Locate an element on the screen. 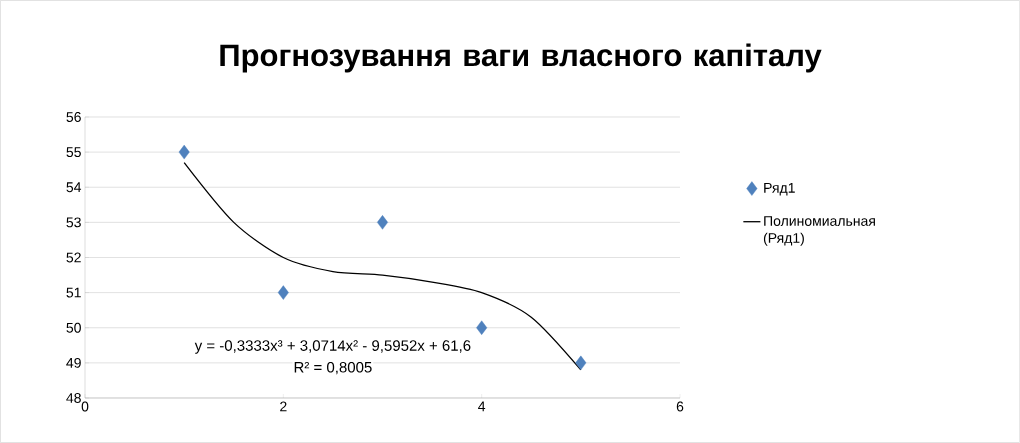  y-tick-label: 49 is located at coordinates (73, 362).